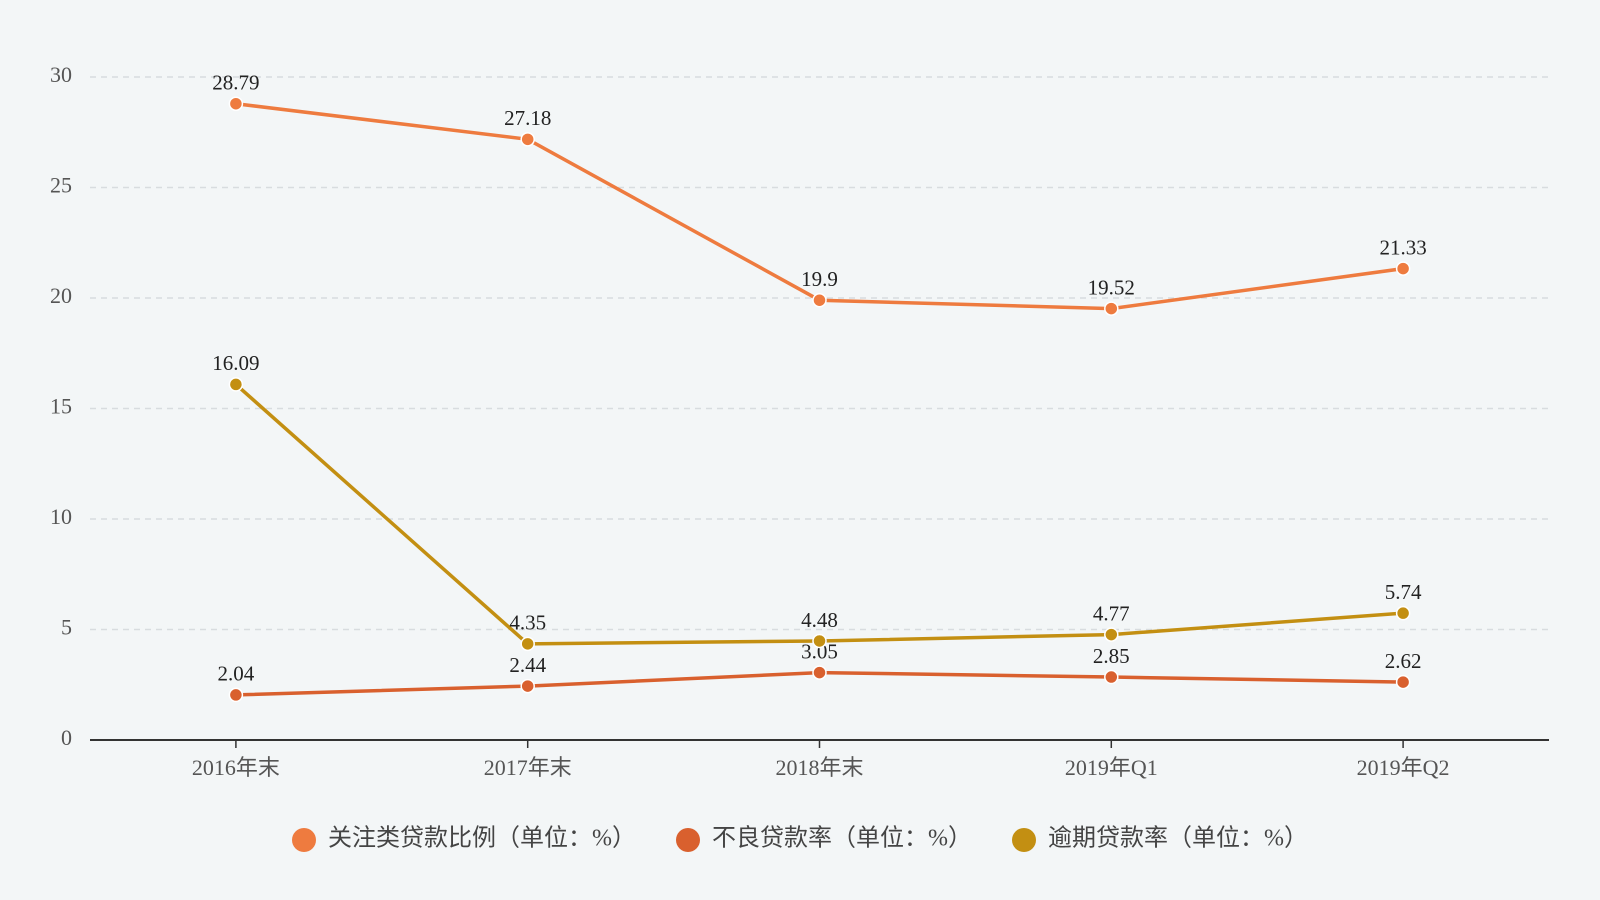  Describe the element at coordinates (1403, 661) in the screenshot. I see `data-label: 2.62` at that location.